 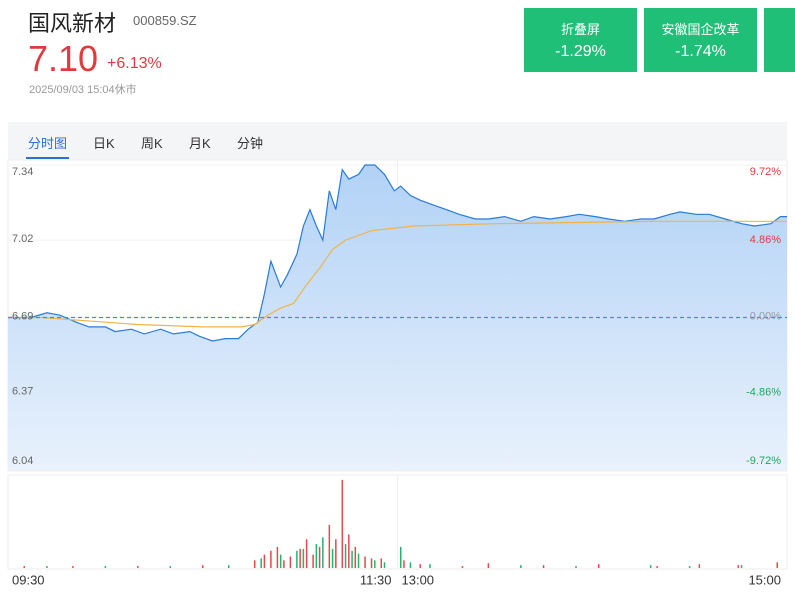 I want to click on y-tick-label: 6.37, so click(x=22, y=391).